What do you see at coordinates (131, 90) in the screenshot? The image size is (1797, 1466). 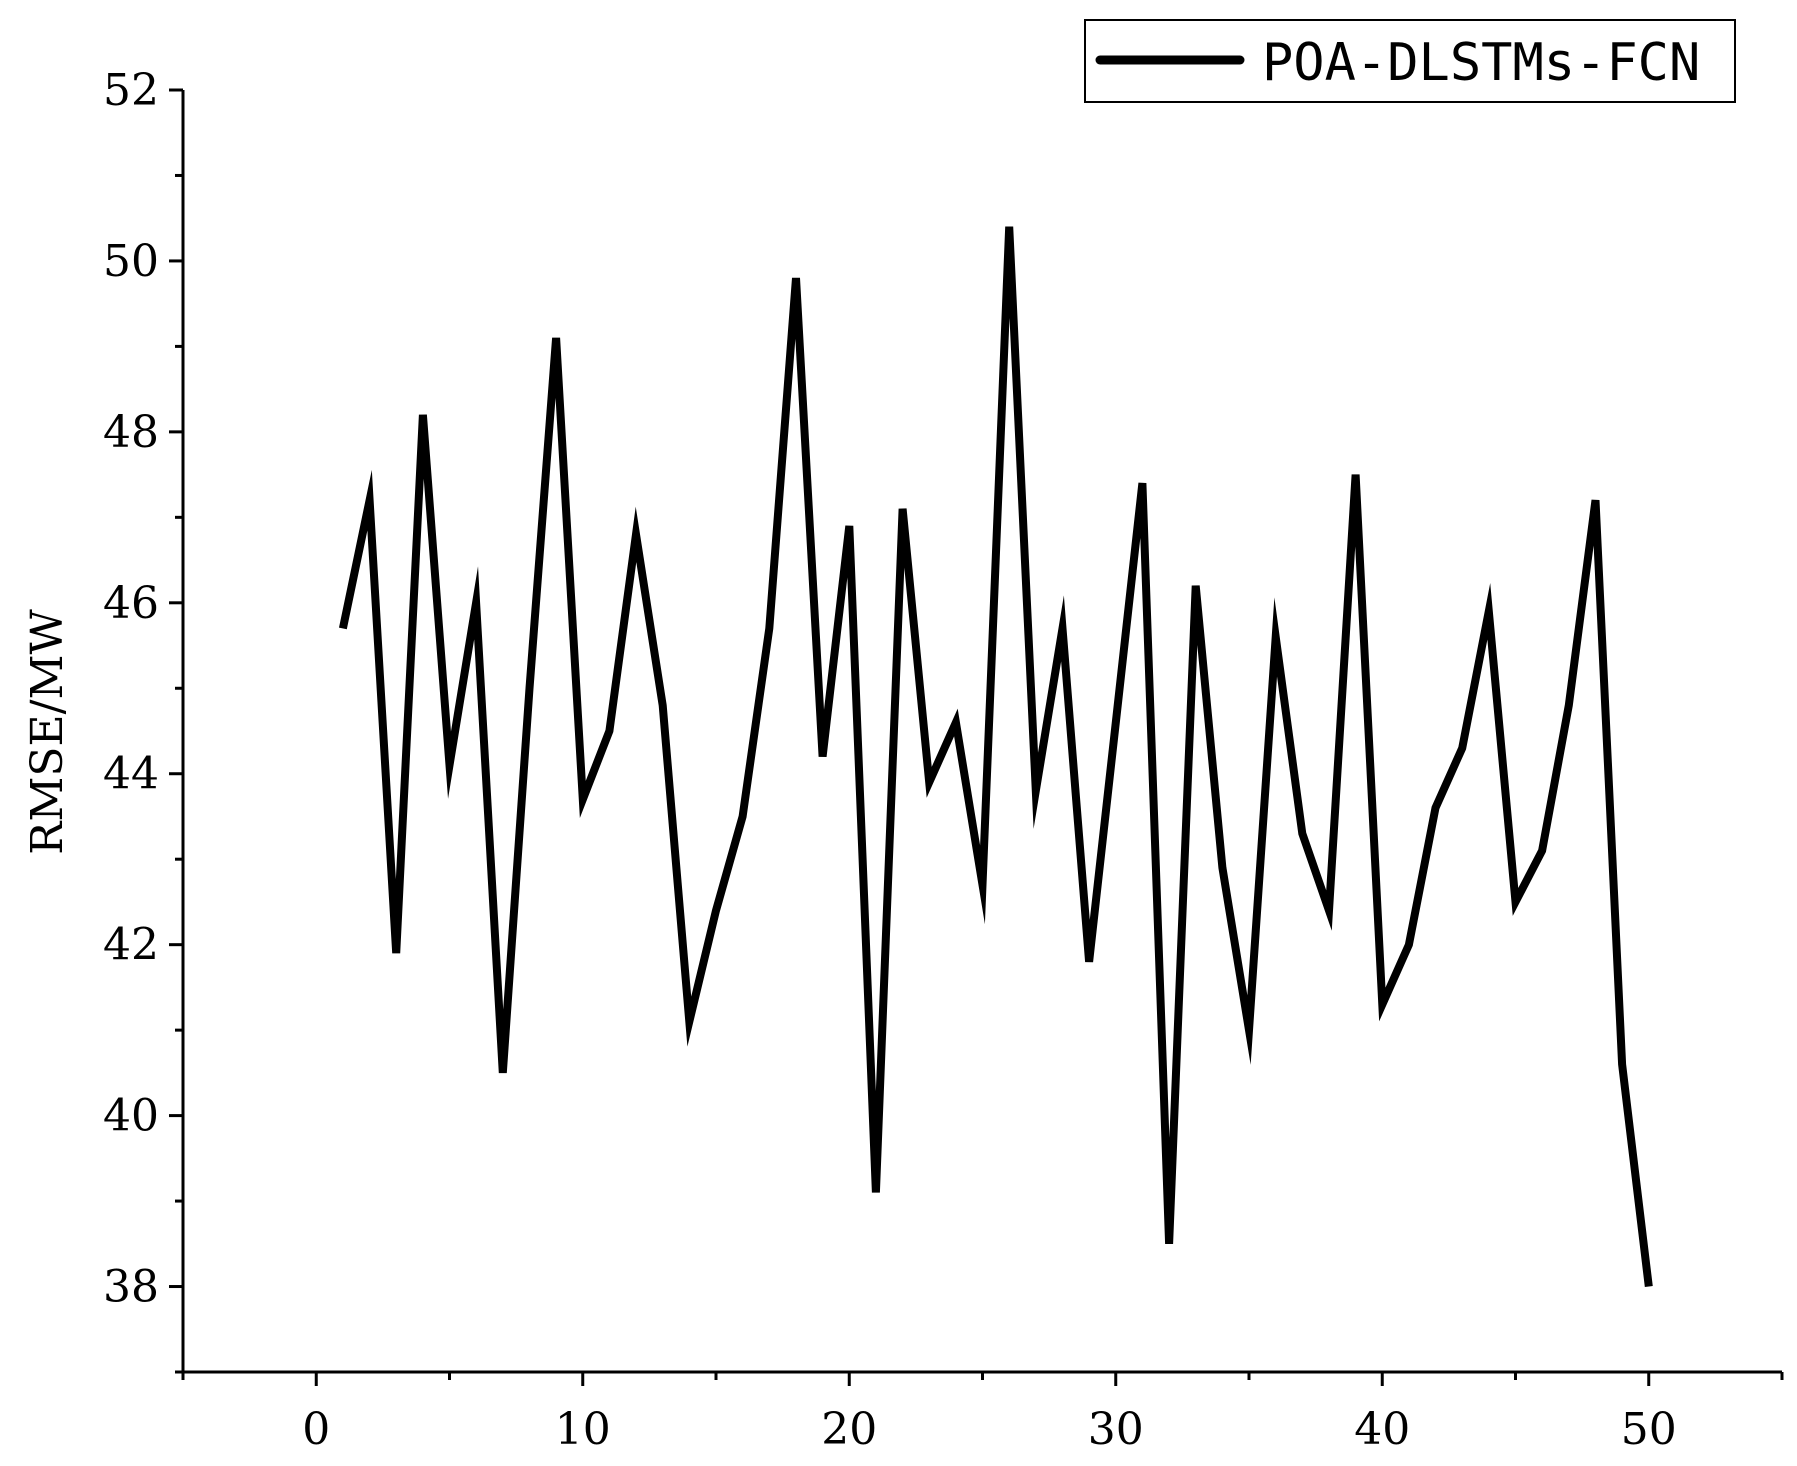 I see `y-tick-label: 52` at bounding box center [131, 90].